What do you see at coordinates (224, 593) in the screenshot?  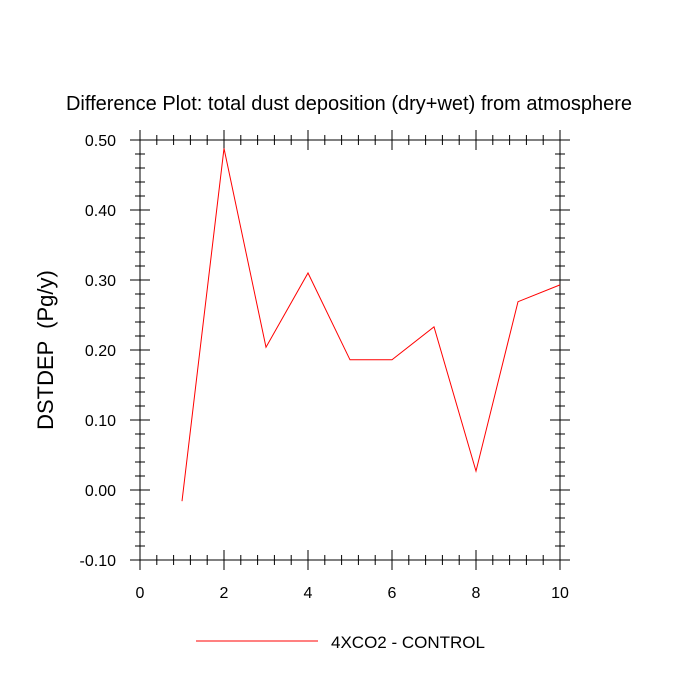 I see `x-tick-label: 2` at bounding box center [224, 593].